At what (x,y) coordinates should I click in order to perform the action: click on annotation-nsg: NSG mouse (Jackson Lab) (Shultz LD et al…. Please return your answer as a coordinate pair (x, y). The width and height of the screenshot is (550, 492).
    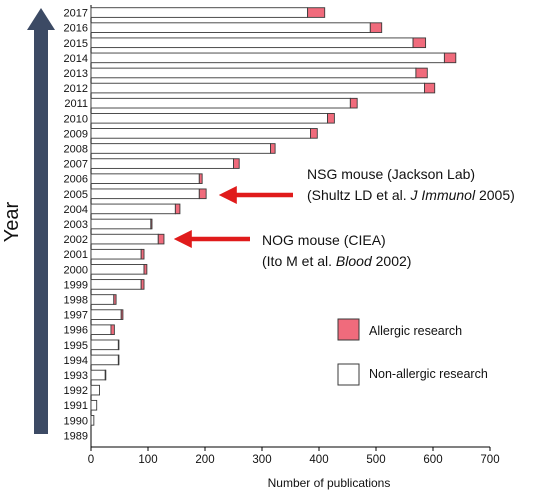
    Looking at the image, I should click on (366, 185).